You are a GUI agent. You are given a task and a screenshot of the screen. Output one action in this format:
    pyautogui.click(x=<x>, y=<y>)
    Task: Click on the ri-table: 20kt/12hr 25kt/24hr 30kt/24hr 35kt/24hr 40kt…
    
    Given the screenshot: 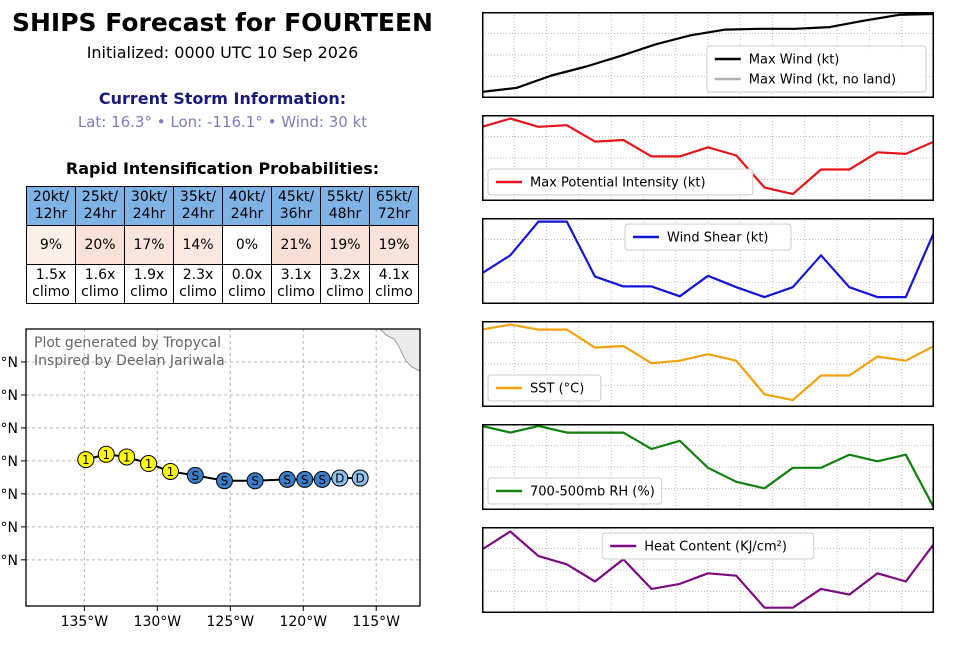 What is the action you would take?
    pyautogui.click(x=222, y=245)
    